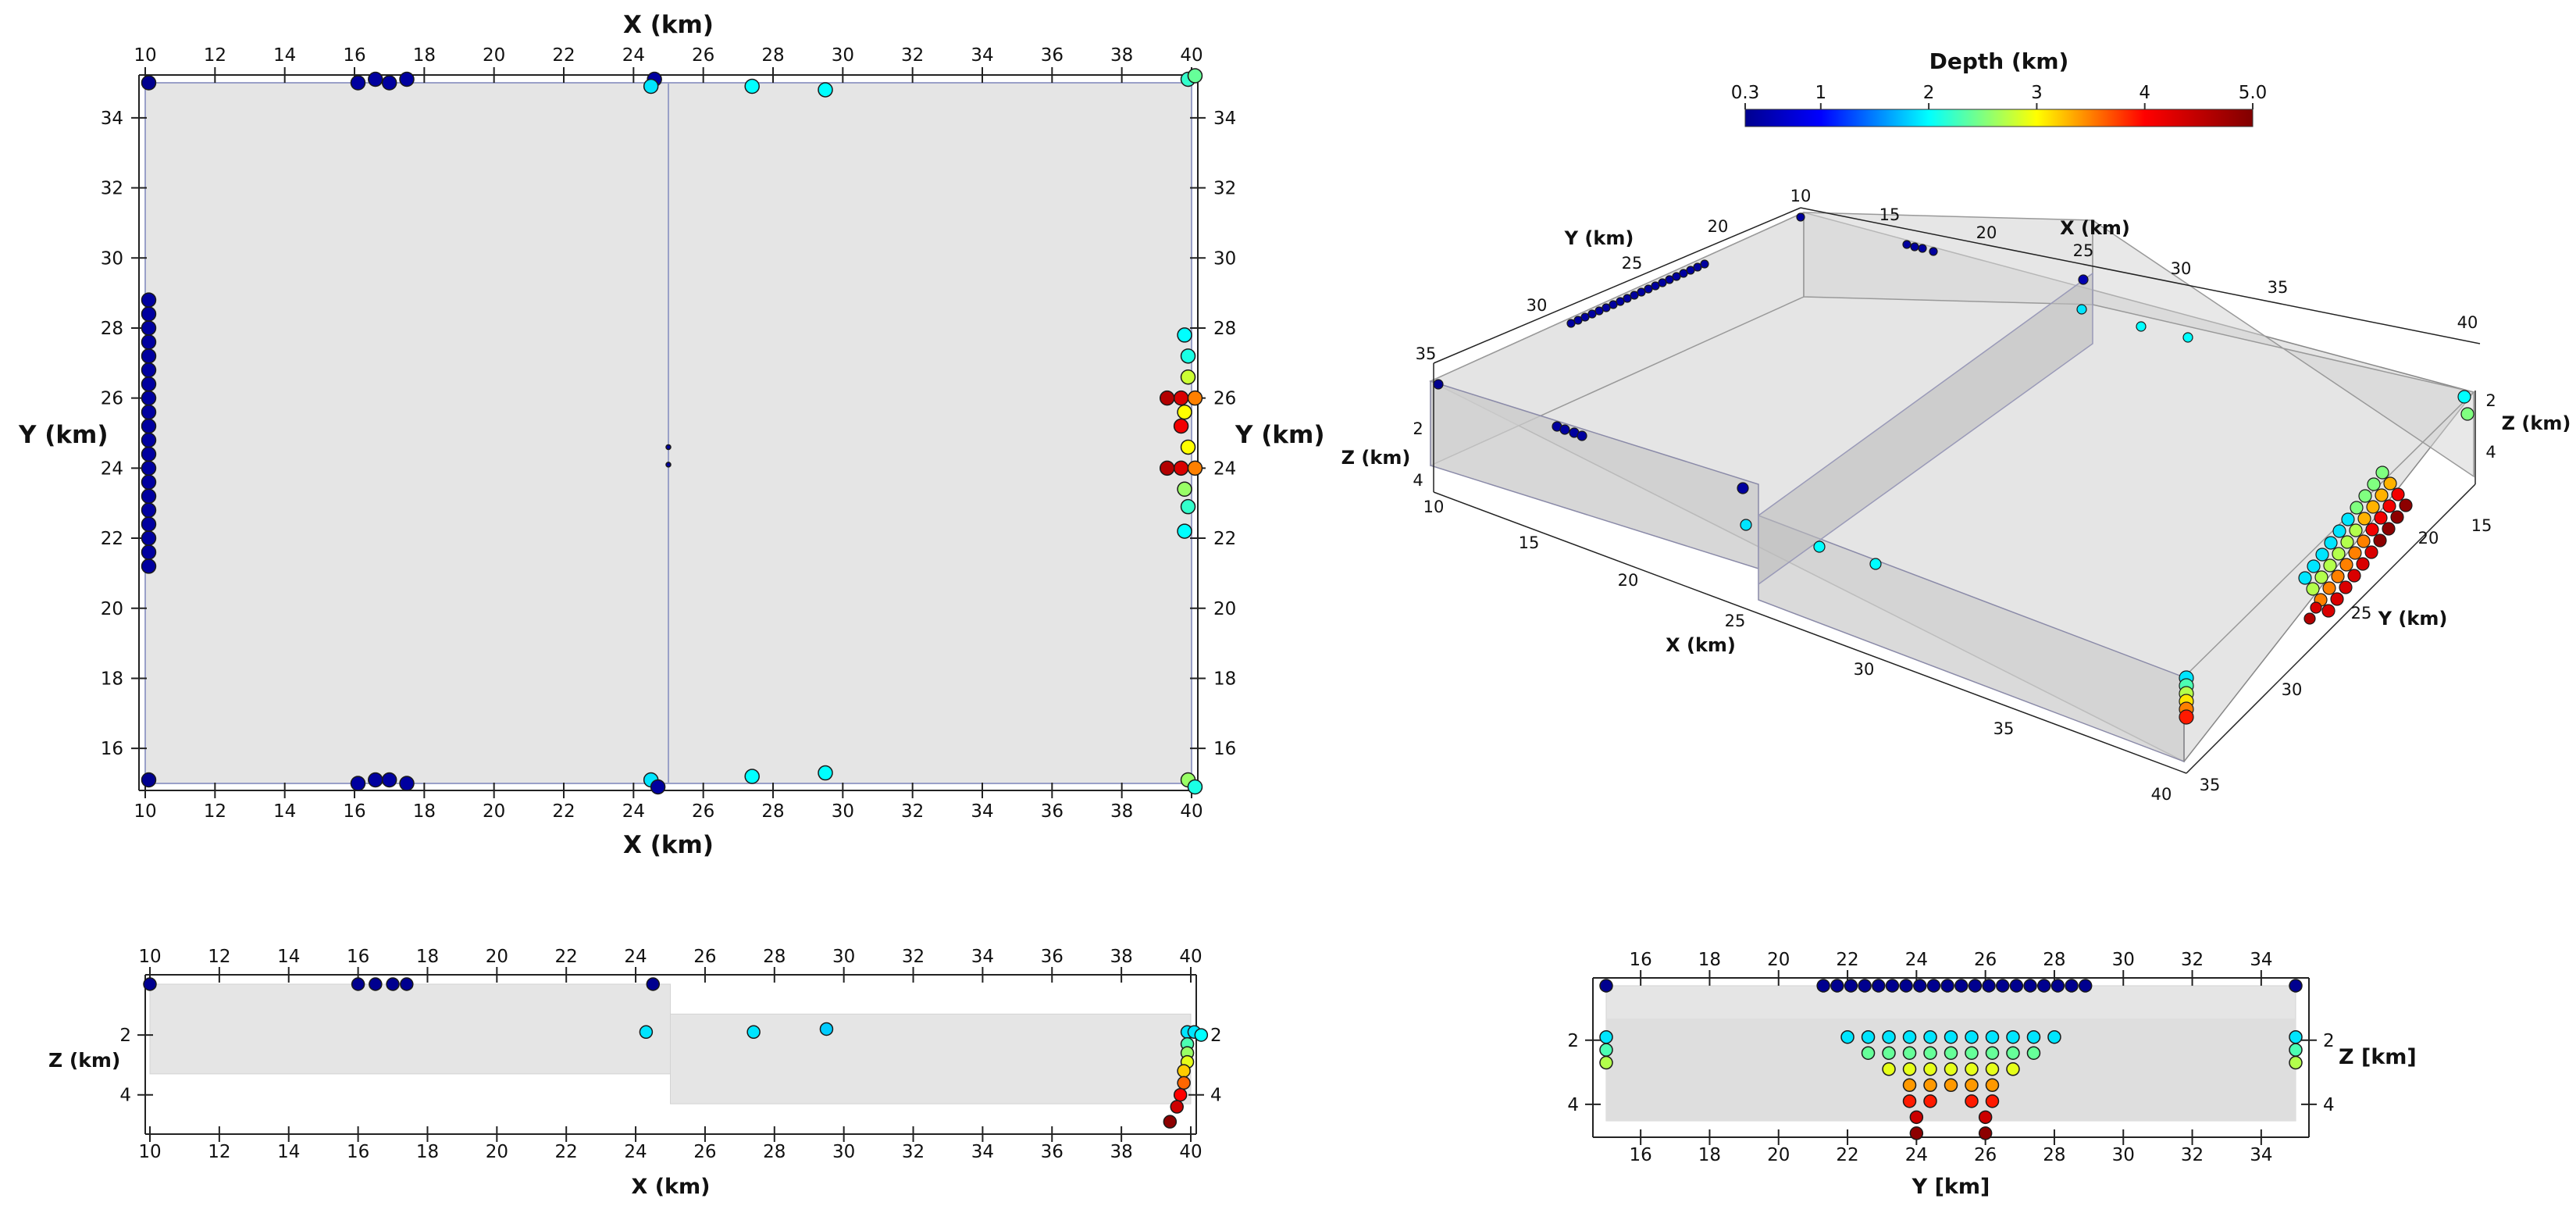 This screenshot has width=2576, height=1213. I want to click on x-tick-label-top: 10, so click(149, 957).